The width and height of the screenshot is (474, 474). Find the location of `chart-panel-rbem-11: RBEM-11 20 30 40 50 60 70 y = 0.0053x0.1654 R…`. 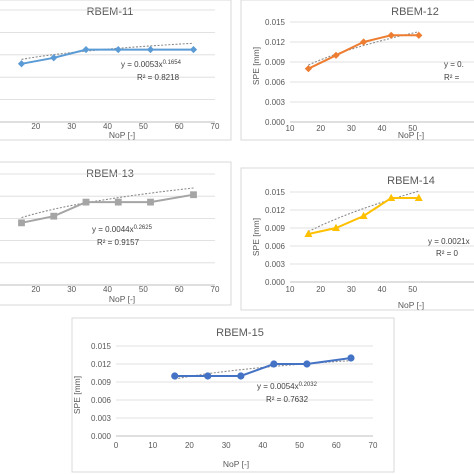

chart-panel-rbem-11: RBEM-11 20 30 40 50 60 70 y = 0.0053x0.1654 R… is located at coordinates (116, 70).